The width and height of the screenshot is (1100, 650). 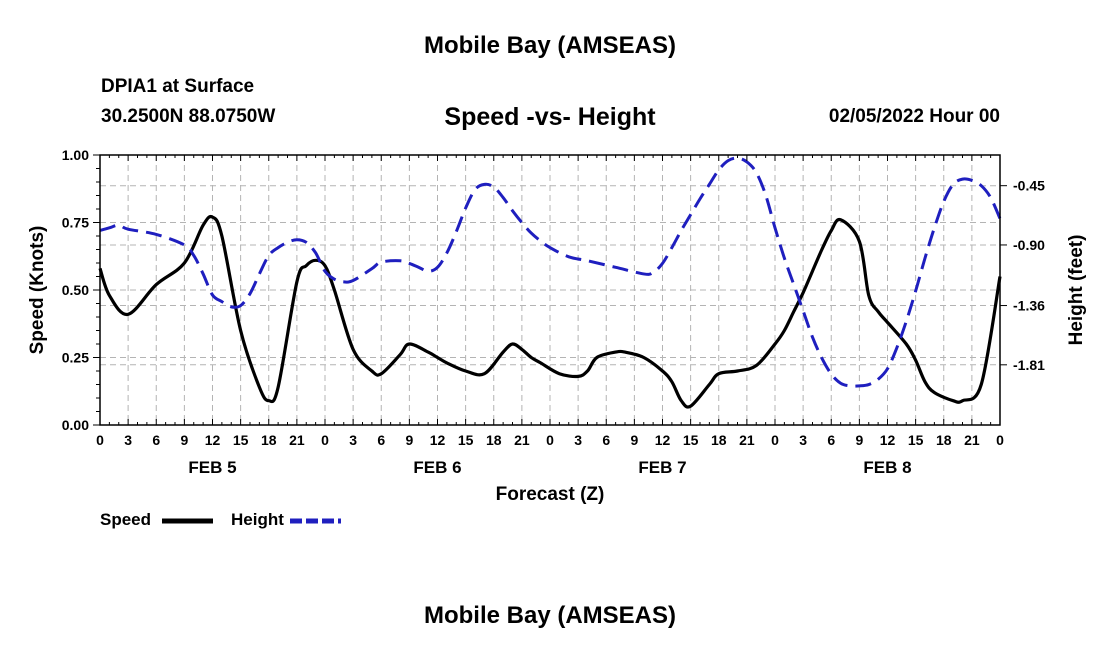 I want to click on day-label: FEB 7, so click(x=662, y=467).